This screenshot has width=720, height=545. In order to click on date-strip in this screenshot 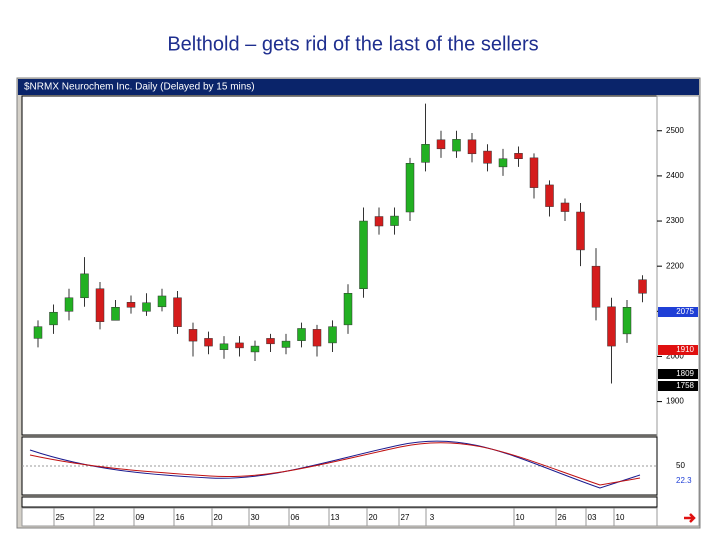, I will do `click(339, 517)`.